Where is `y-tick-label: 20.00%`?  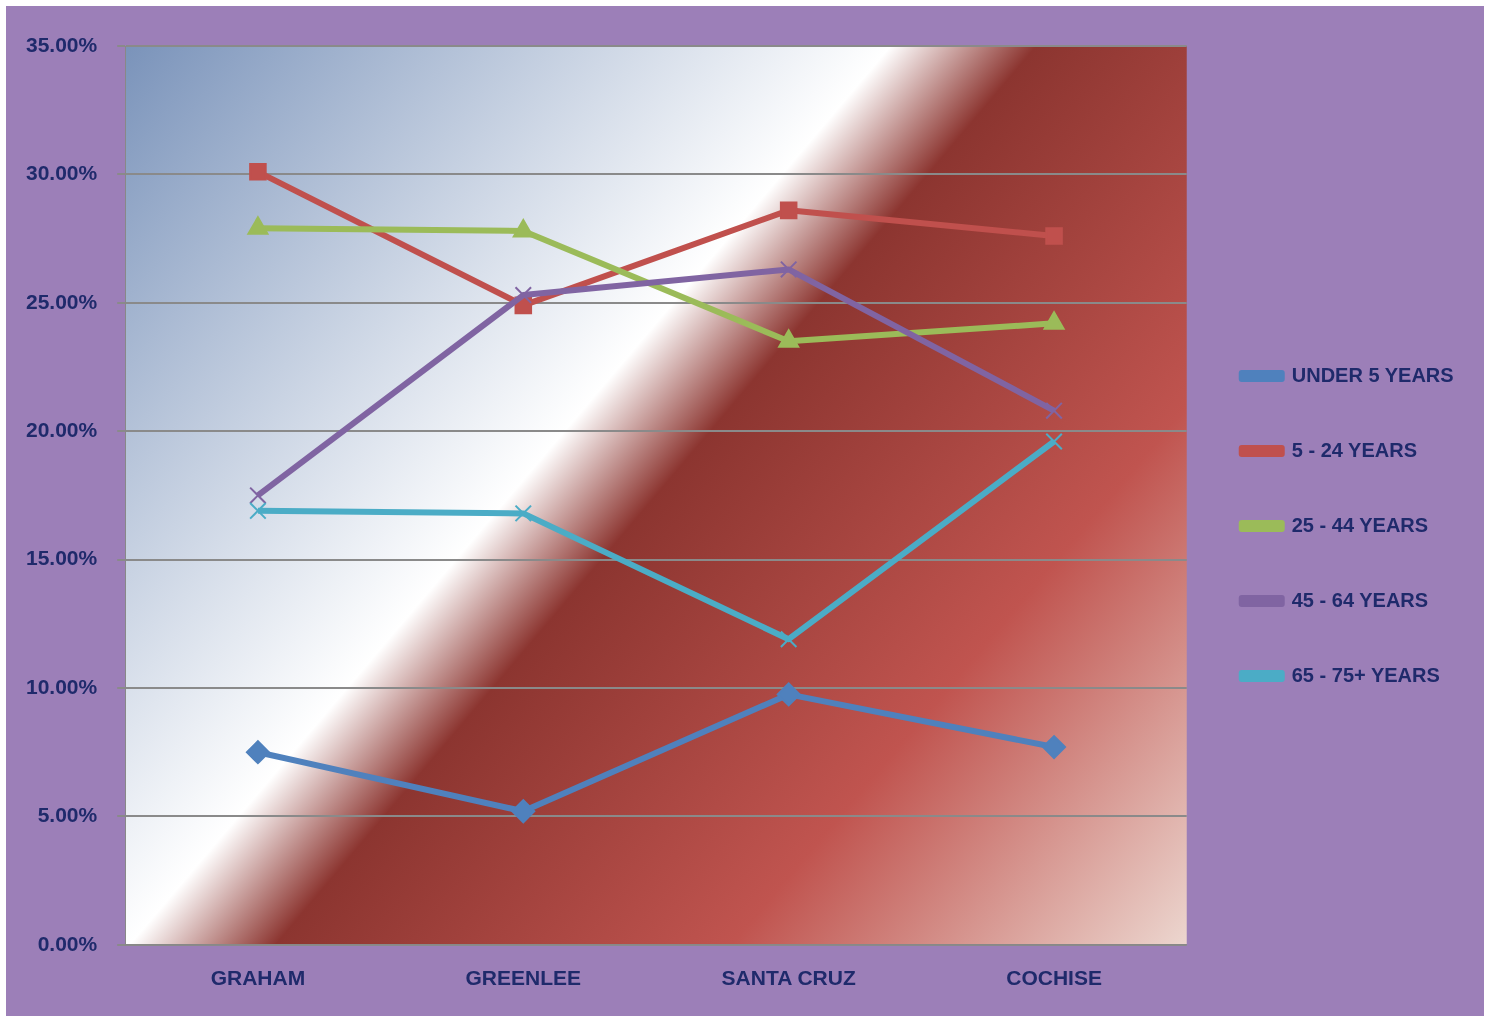 y-tick-label: 20.00% is located at coordinates (61, 429).